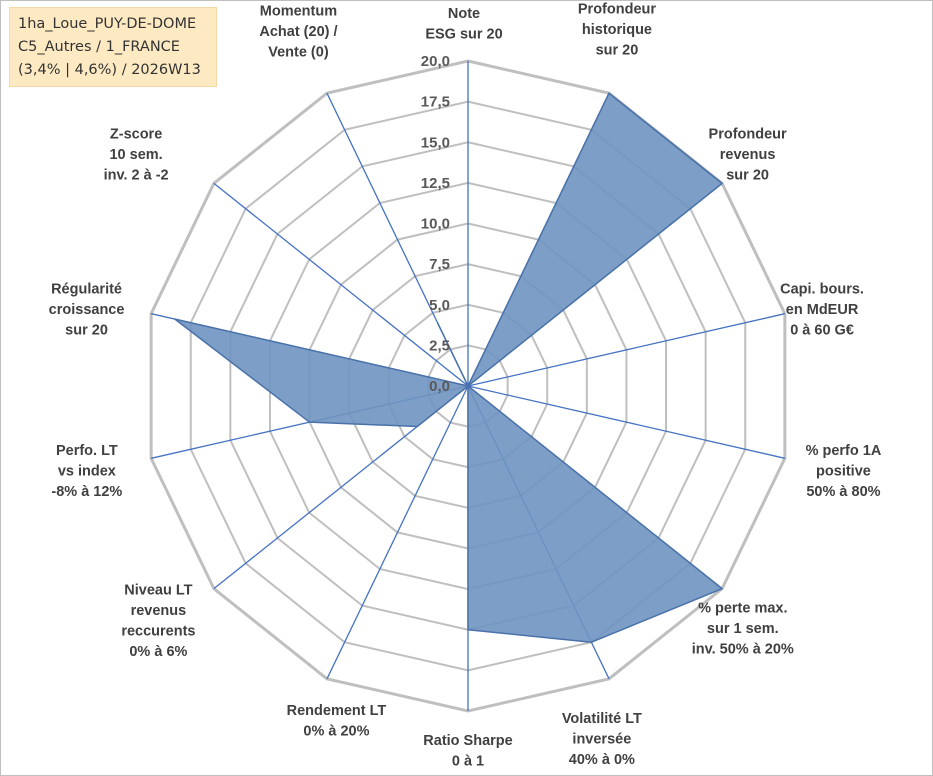  What do you see at coordinates (136, 175) in the screenshot?
I see `axis-label-12-line-2: inv. 2 à -2` at bounding box center [136, 175].